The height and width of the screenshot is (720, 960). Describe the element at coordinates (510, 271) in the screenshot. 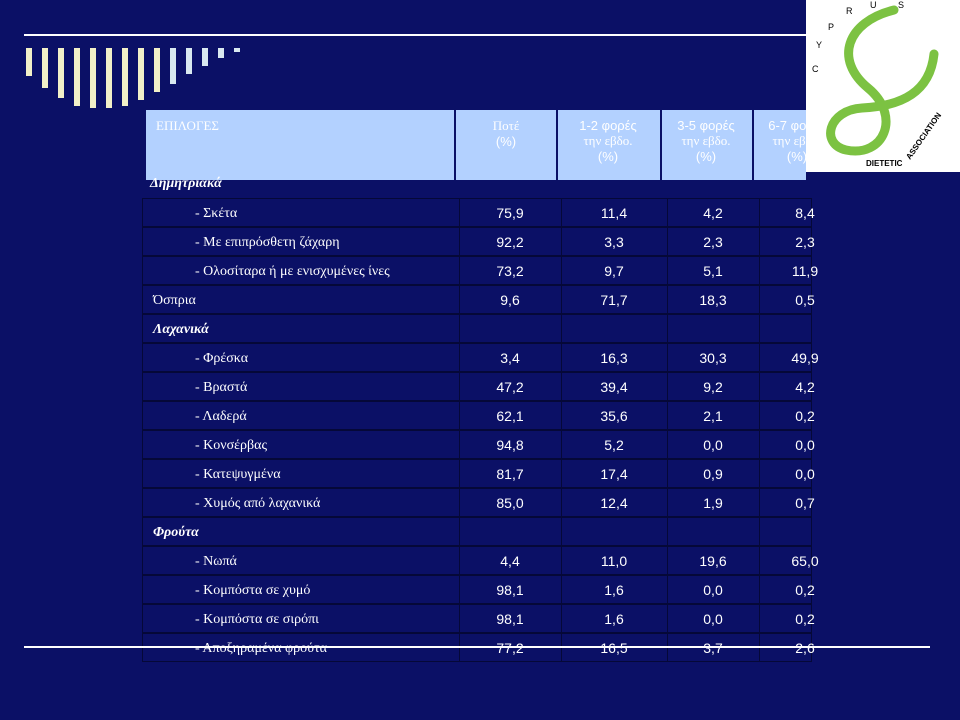

I see `value-cell: 73,2` at that location.